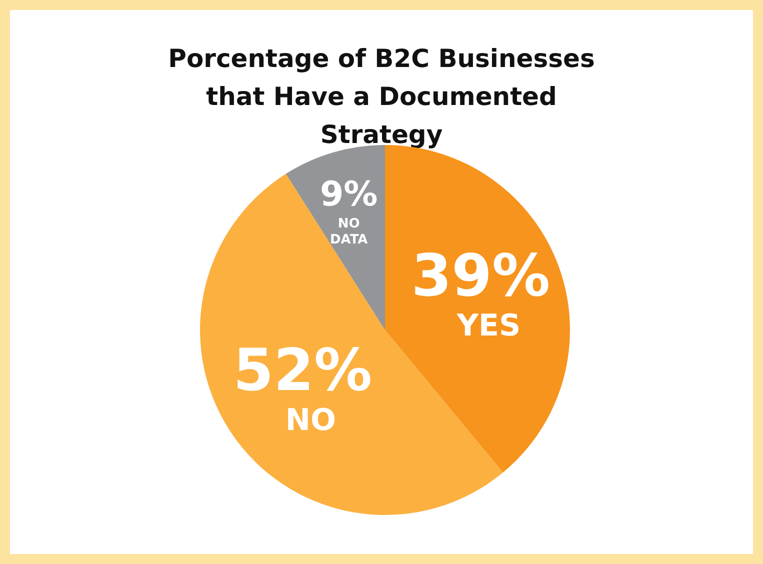 The height and width of the screenshot is (564, 763). I want to click on data-label: 52%, so click(302, 370).